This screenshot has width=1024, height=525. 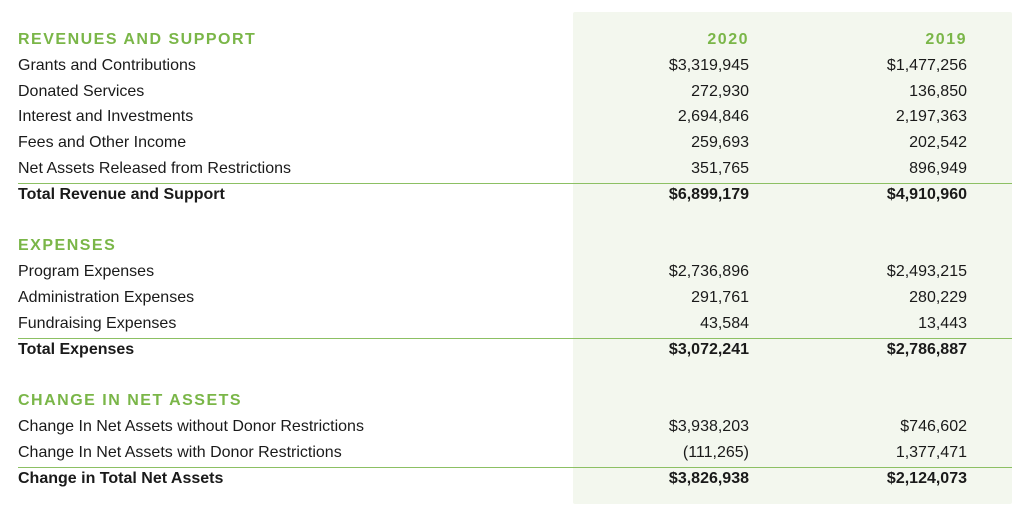 What do you see at coordinates (713, 116) in the screenshot?
I see `value-2020: 2,694,846` at bounding box center [713, 116].